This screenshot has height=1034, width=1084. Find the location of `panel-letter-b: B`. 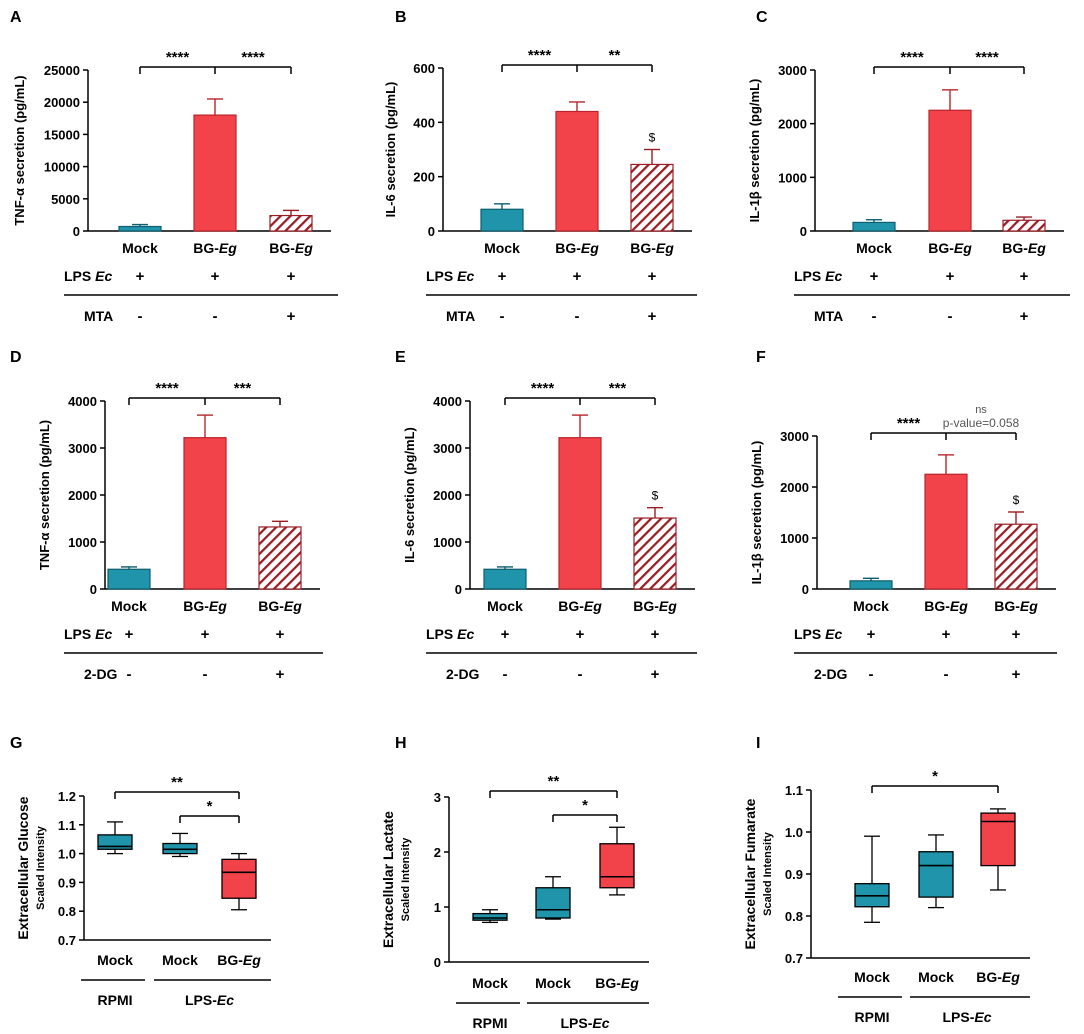

panel-letter-b: B is located at coordinates (401, 17).